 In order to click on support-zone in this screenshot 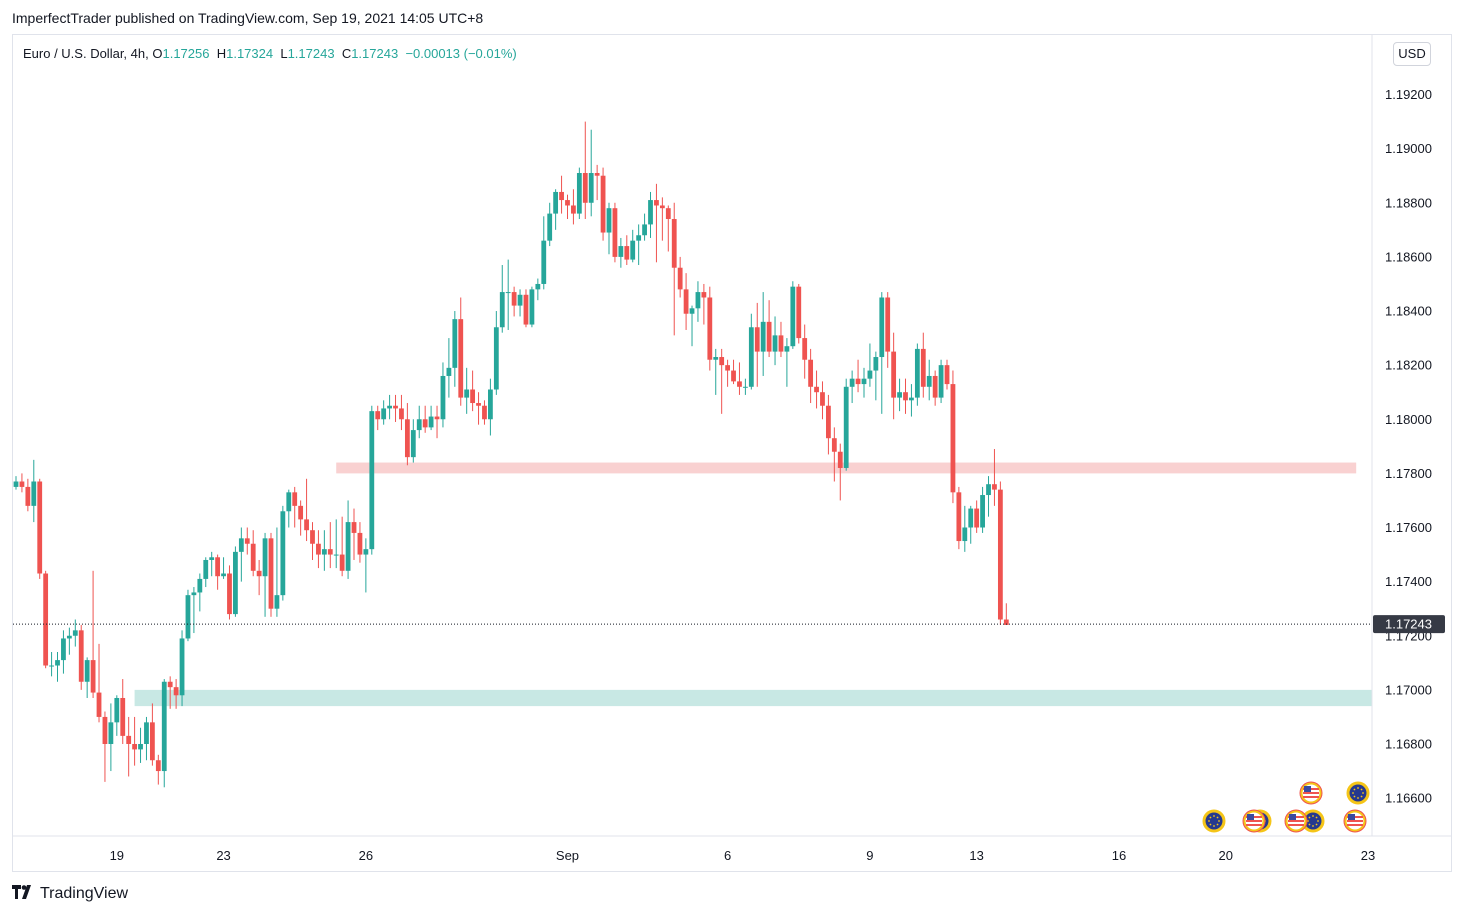, I will do `click(753, 698)`.